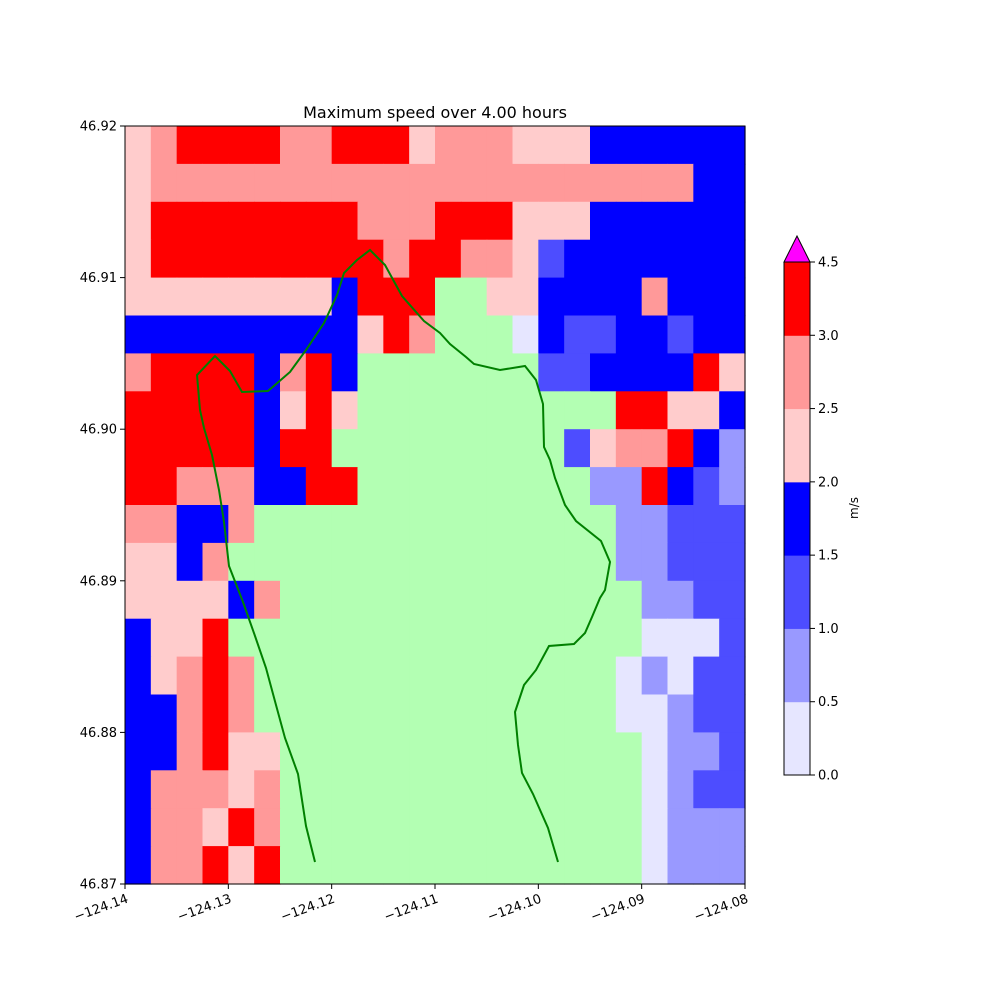 This screenshot has height=1000, width=1000. What do you see at coordinates (828, 482) in the screenshot?
I see `colorbar-tick-label: 2.0` at bounding box center [828, 482].